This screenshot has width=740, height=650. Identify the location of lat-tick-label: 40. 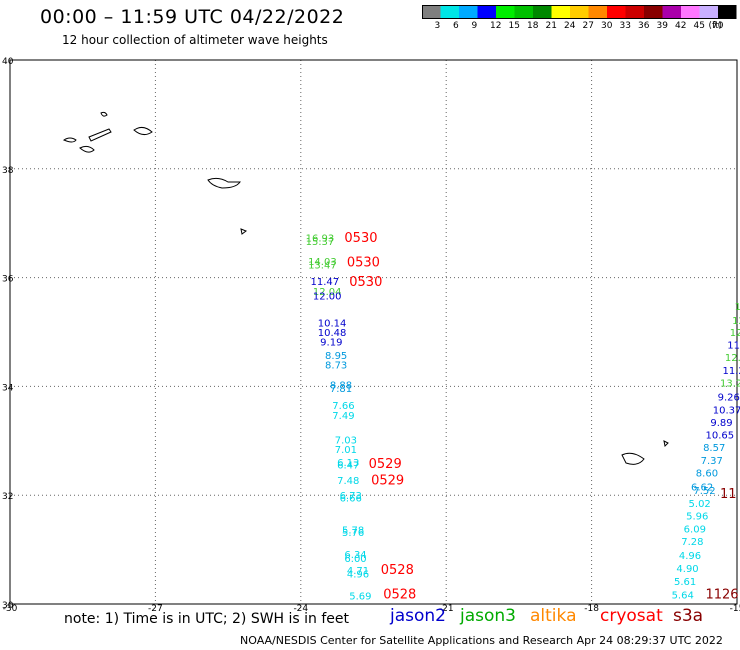
(8, 62).